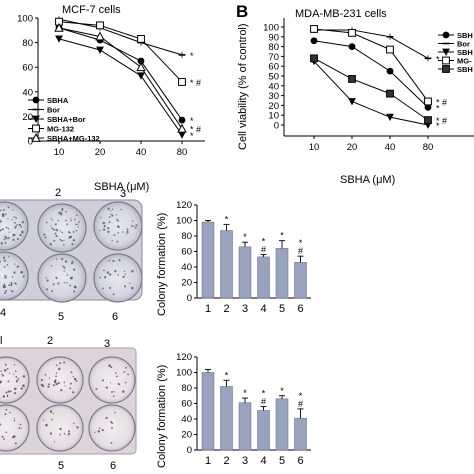 The height and width of the screenshot is (474, 474). Describe the element at coordinates (301, 243) in the screenshot. I see `c1-significance-marker: *` at that location.